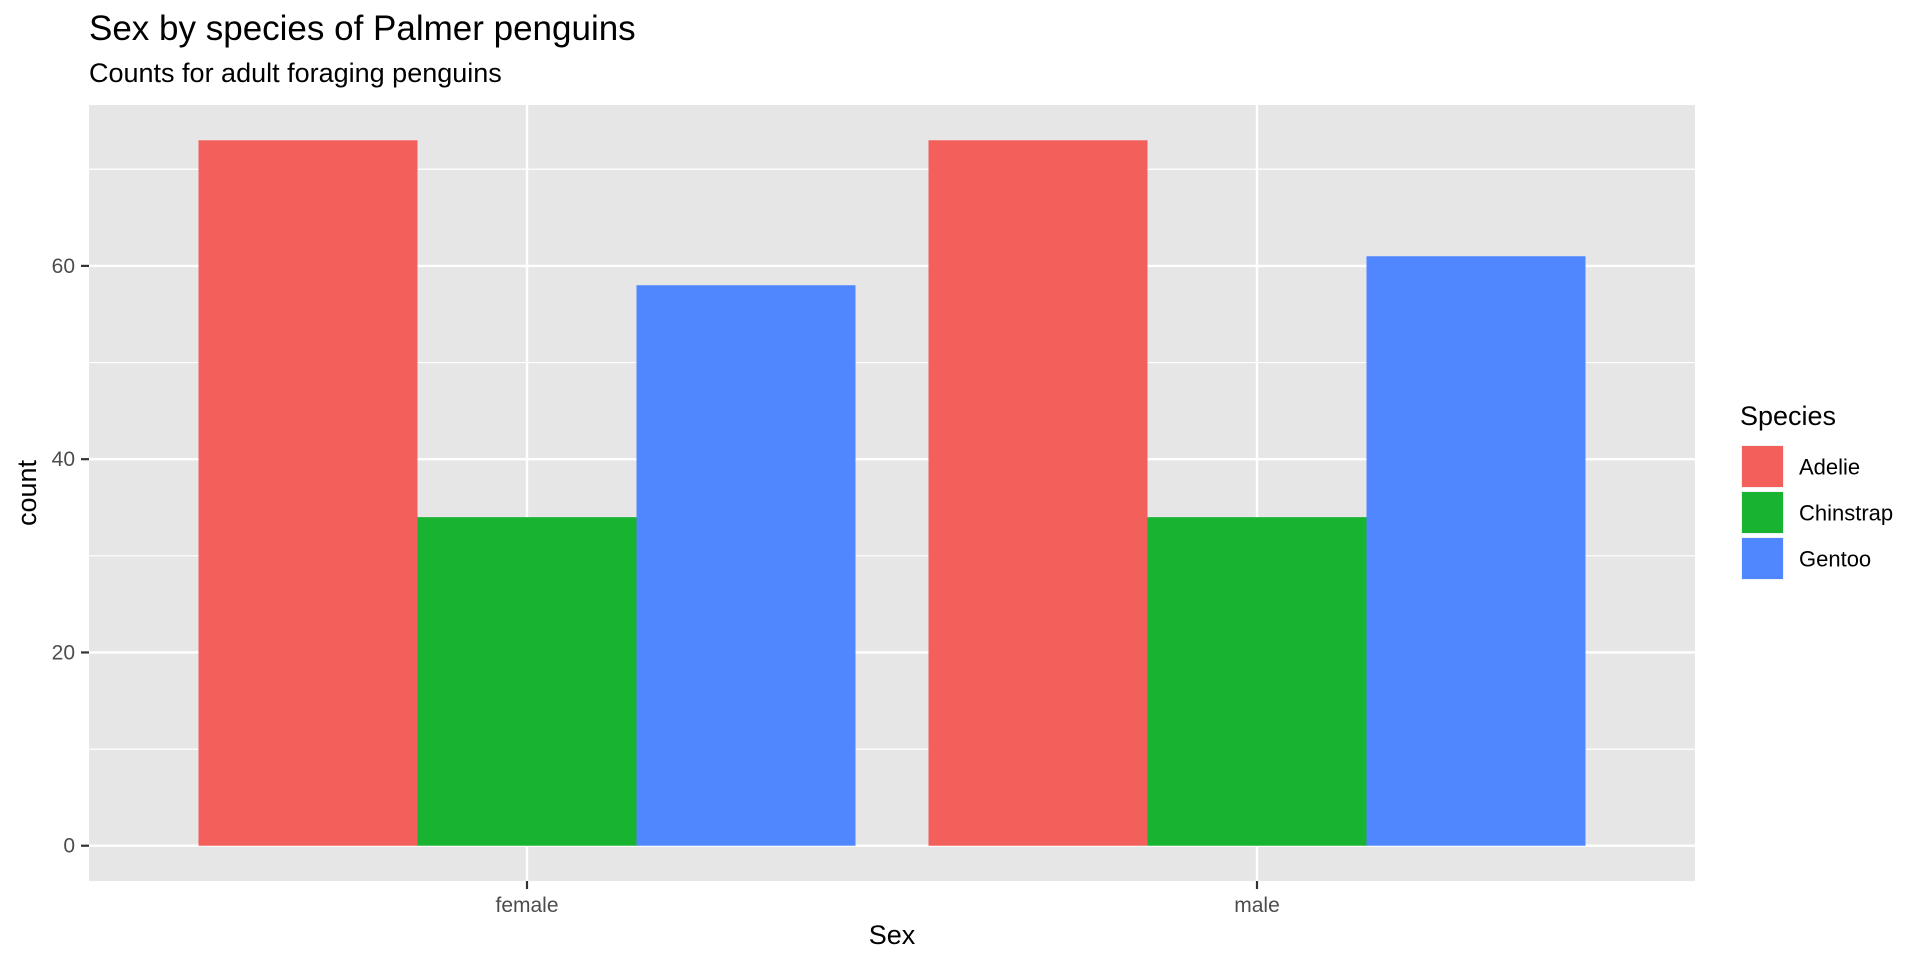 The width and height of the screenshot is (1920, 960). What do you see at coordinates (527, 681) in the screenshot?
I see `bar-chinstrap-female` at bounding box center [527, 681].